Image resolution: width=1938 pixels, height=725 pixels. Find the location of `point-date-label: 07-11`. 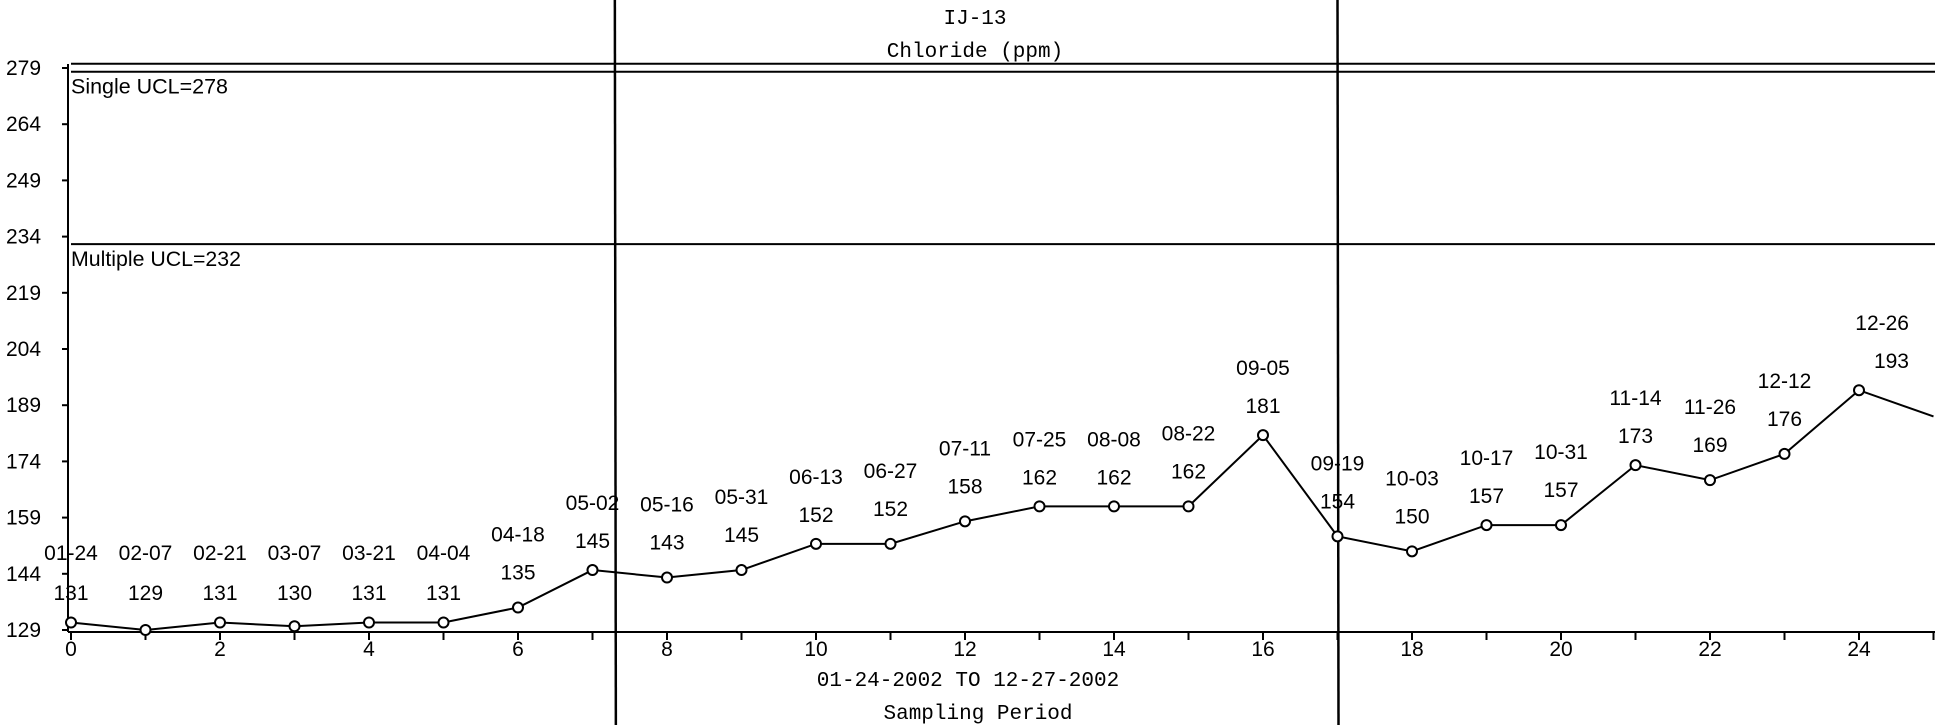

point-date-label: 07-11 is located at coordinates (965, 448).